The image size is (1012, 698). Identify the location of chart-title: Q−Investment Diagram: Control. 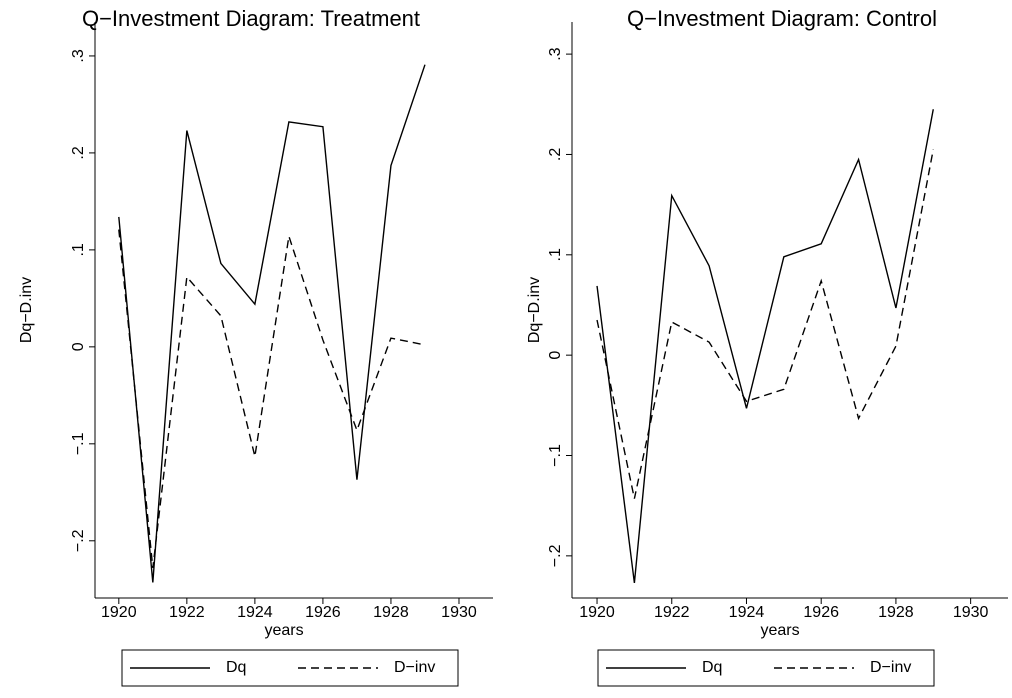
(782, 18).